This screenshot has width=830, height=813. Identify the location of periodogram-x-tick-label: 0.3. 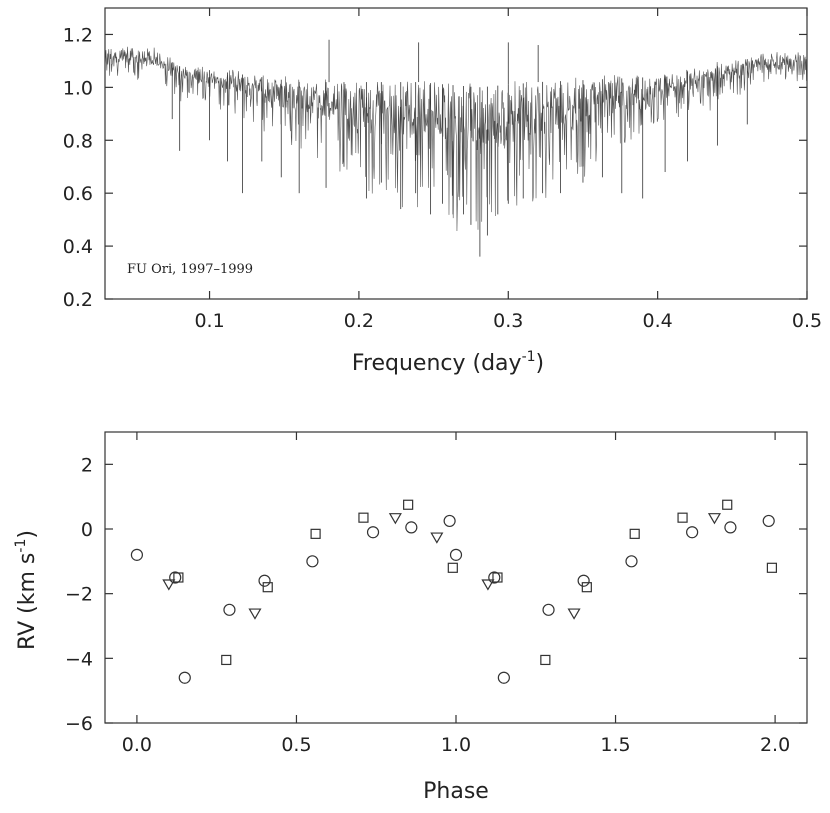
(508, 321).